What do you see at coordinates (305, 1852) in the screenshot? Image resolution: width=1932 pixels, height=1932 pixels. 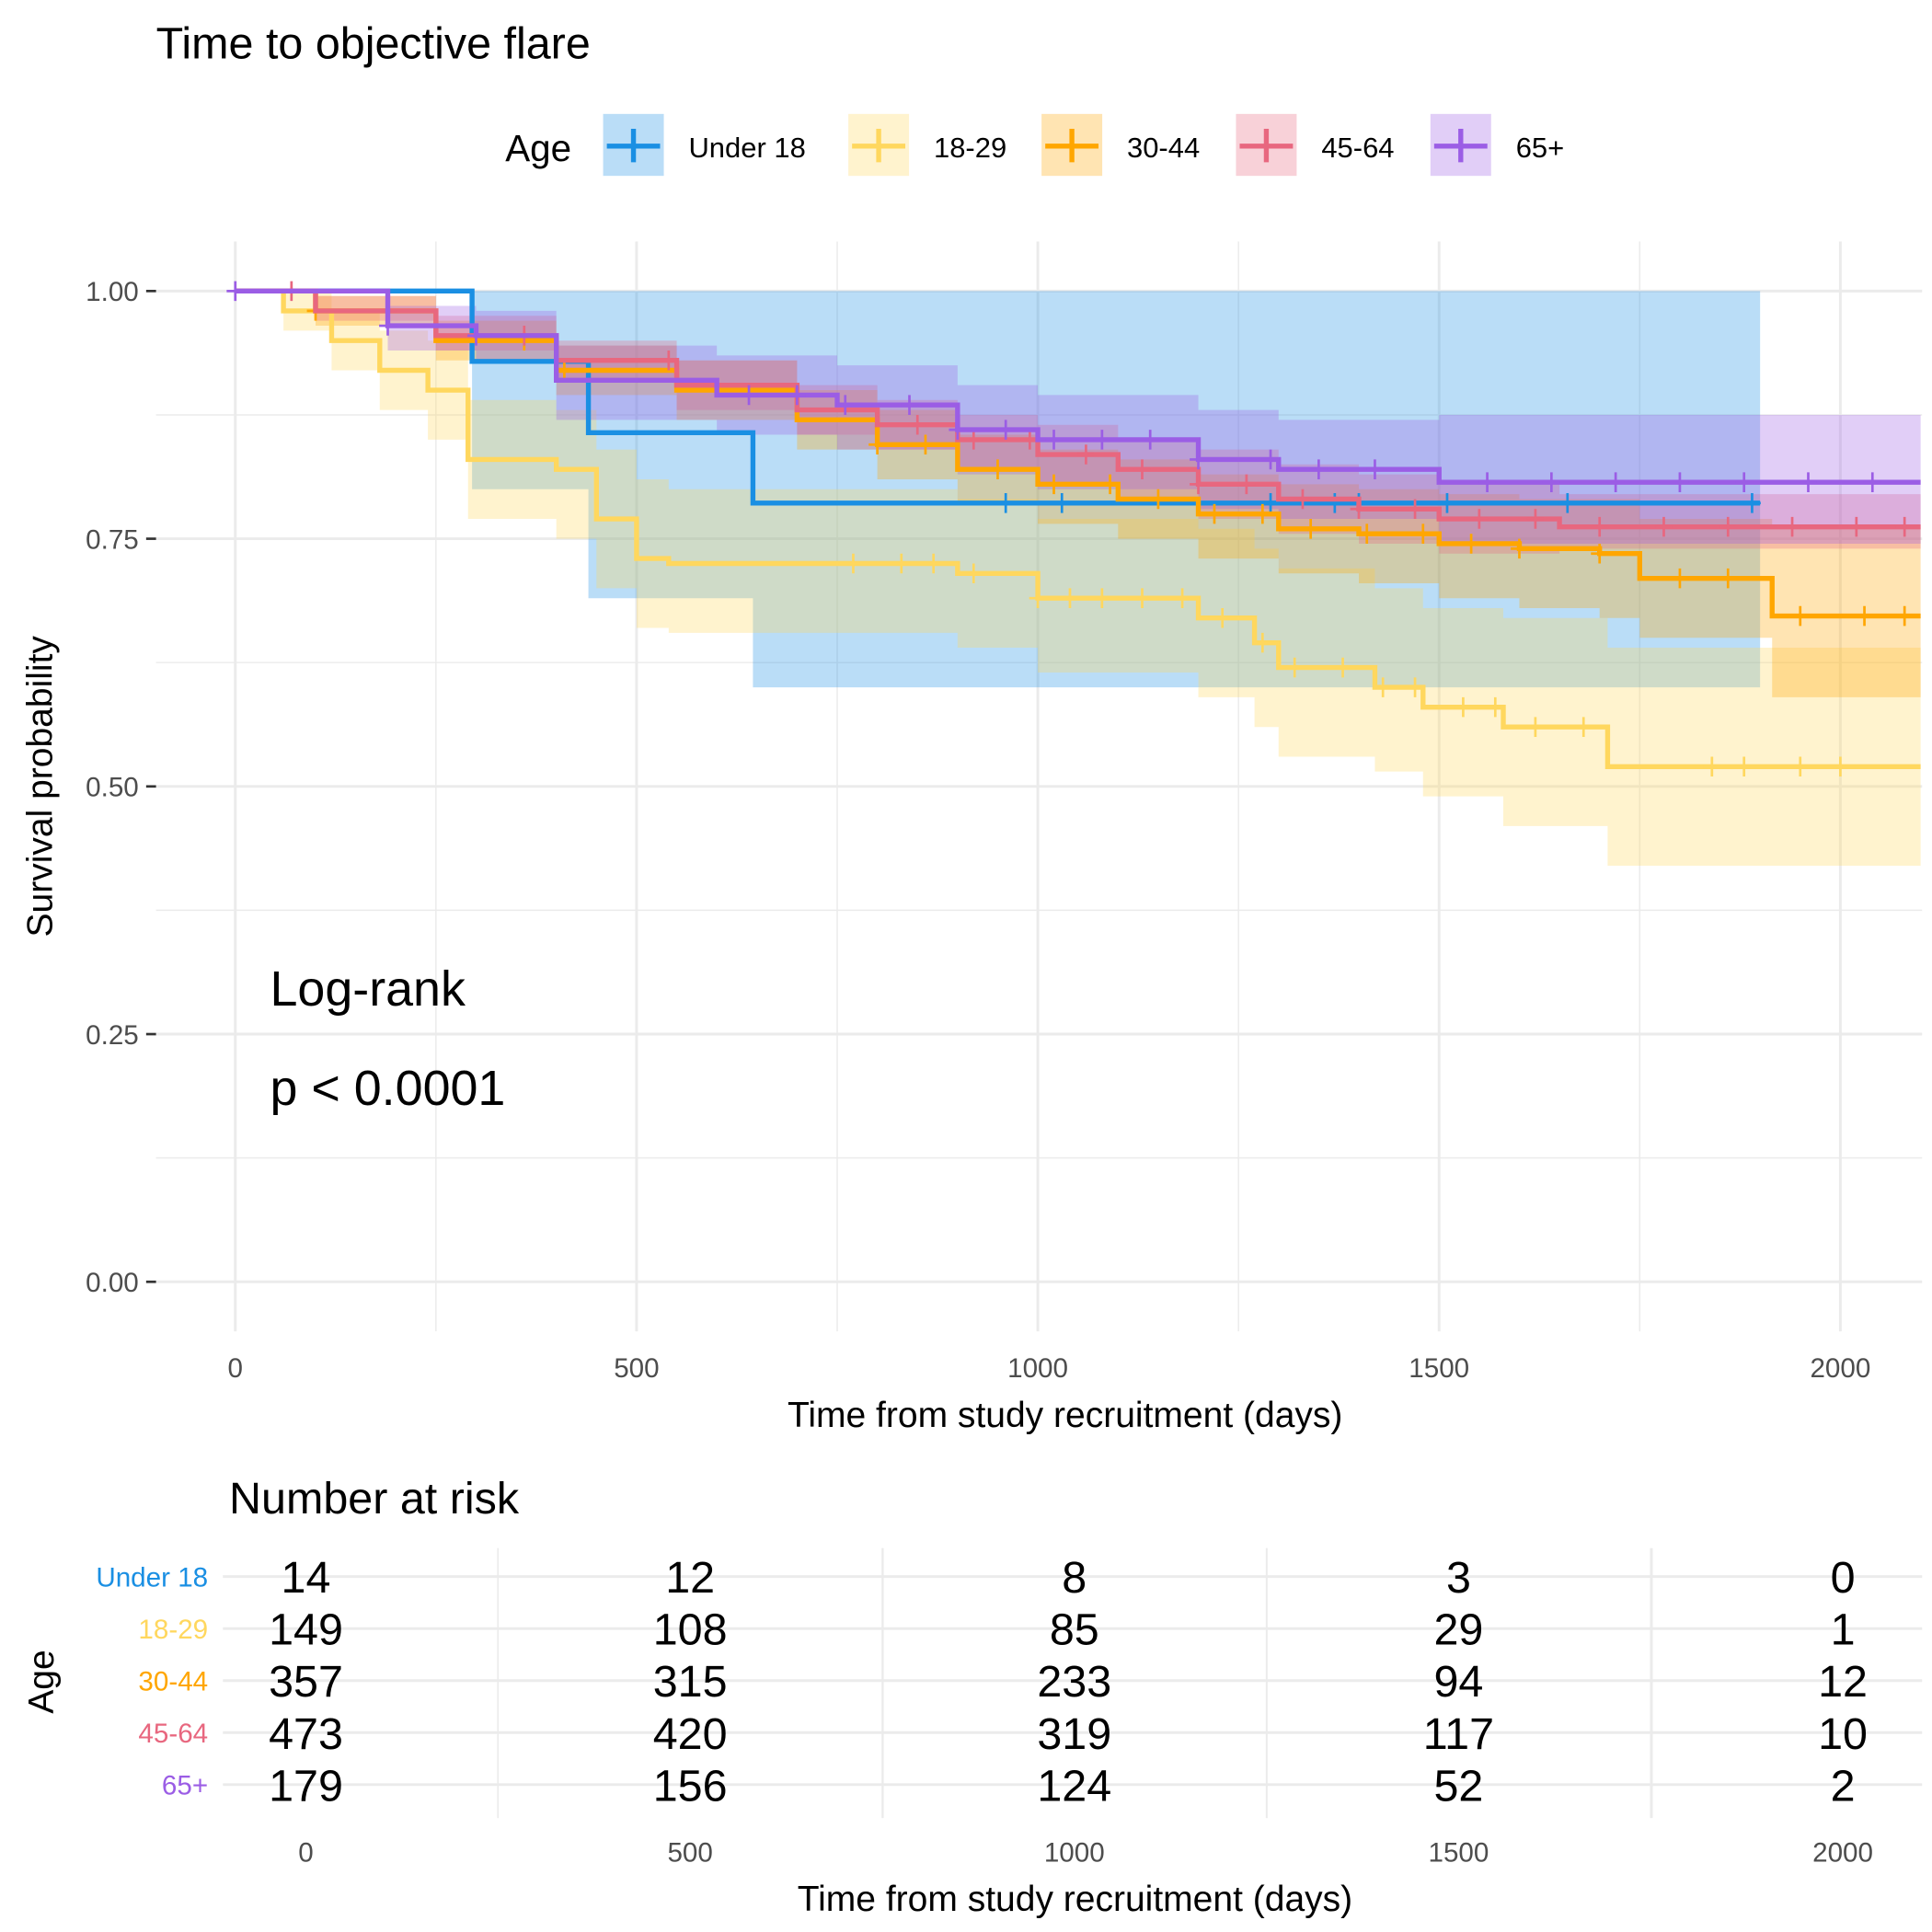 I see `risk-x-tick-label: 0` at bounding box center [305, 1852].